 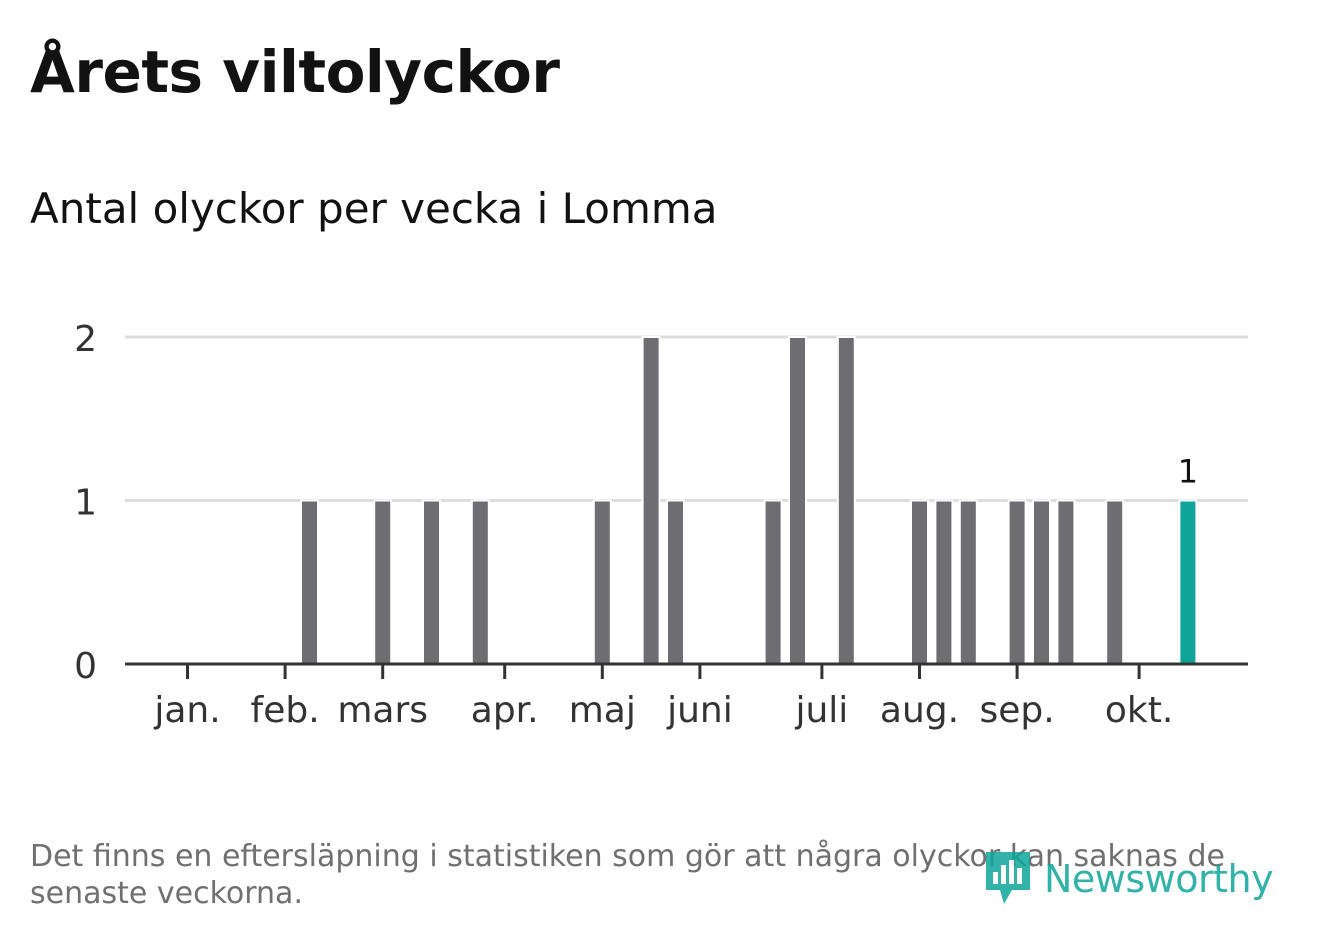 What do you see at coordinates (285, 710) in the screenshot?
I see `x-tick-label: feb.` at bounding box center [285, 710].